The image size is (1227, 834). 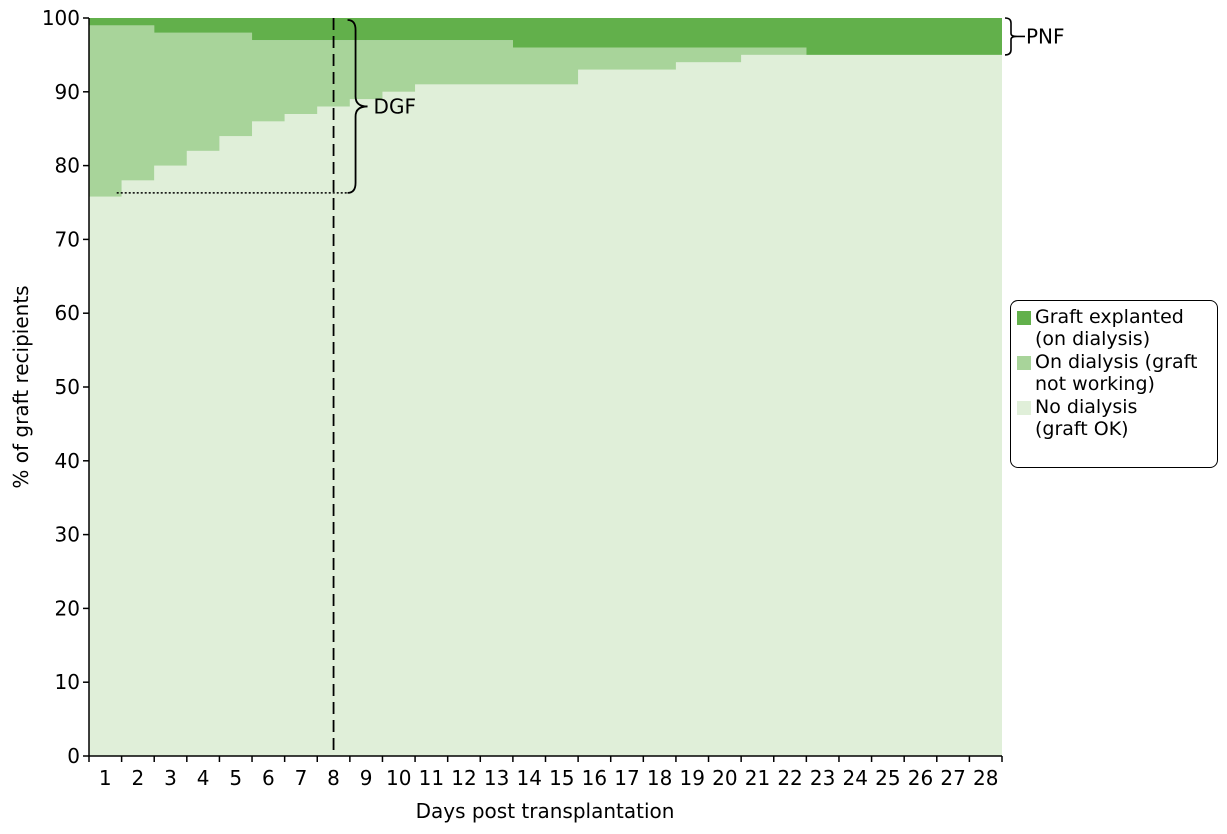 What do you see at coordinates (138, 778) in the screenshot?
I see `x-tick-label-2: 2` at bounding box center [138, 778].